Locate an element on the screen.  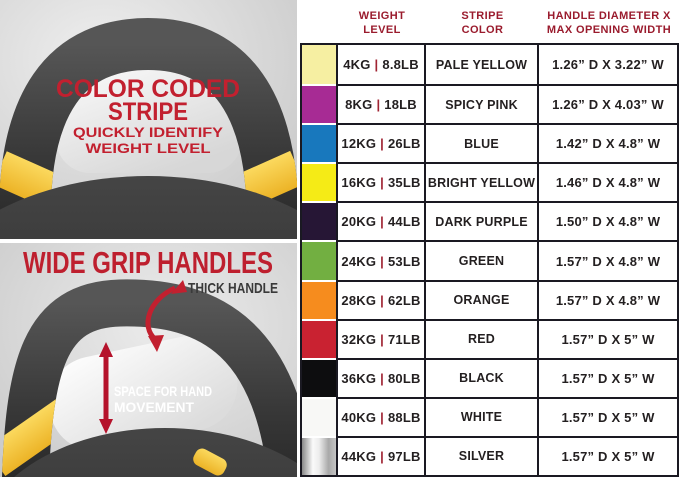
table-row: 20KG | 44LB DARK PURPLE 1.50” D X 4.8” W is located at coordinates (489, 221).